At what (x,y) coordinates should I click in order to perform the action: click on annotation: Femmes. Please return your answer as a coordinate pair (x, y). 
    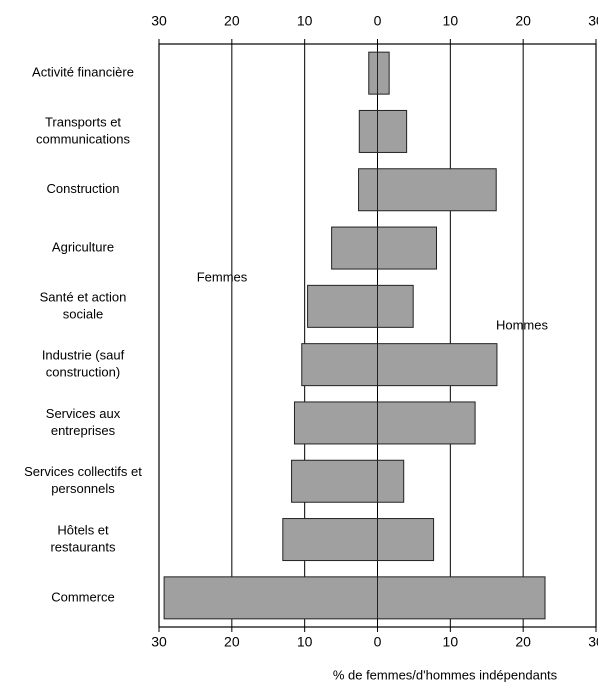
    Looking at the image, I should click on (222, 276).